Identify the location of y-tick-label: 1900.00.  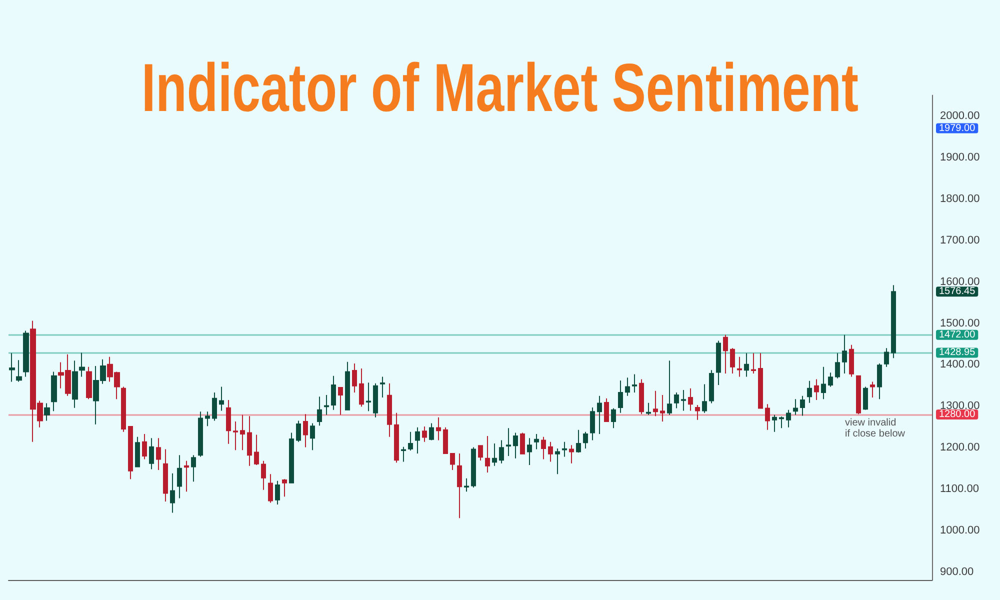
(960, 157).